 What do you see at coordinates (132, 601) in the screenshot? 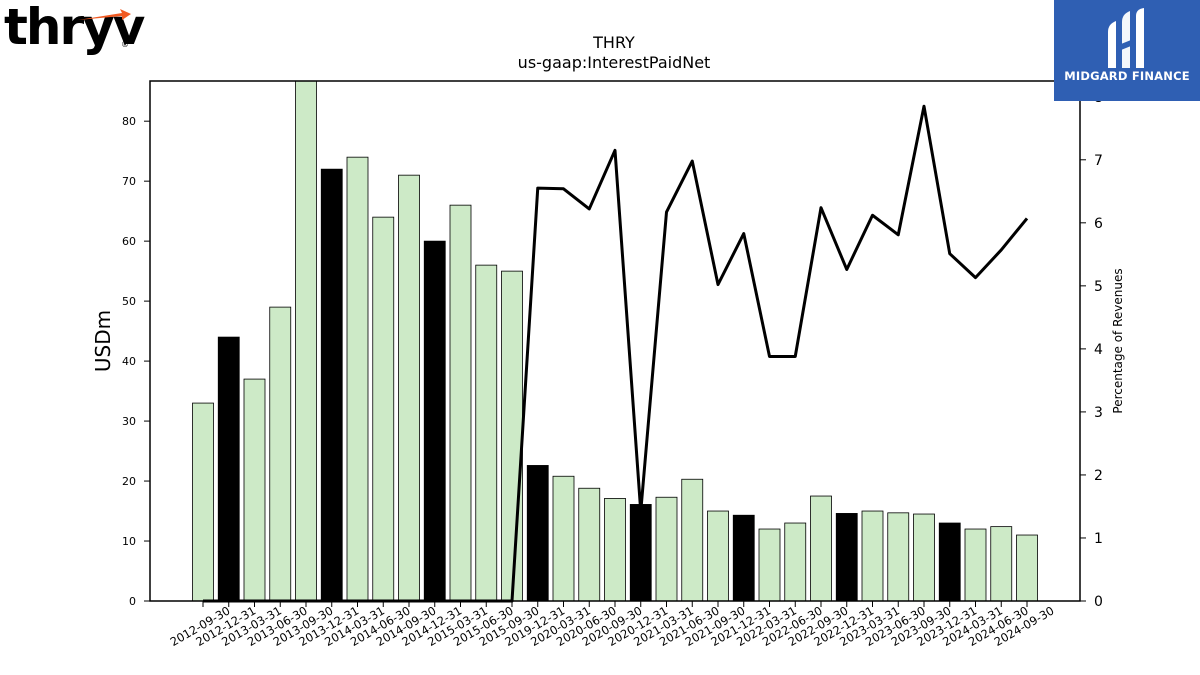
I see `y-tick-label: 0` at bounding box center [132, 601].